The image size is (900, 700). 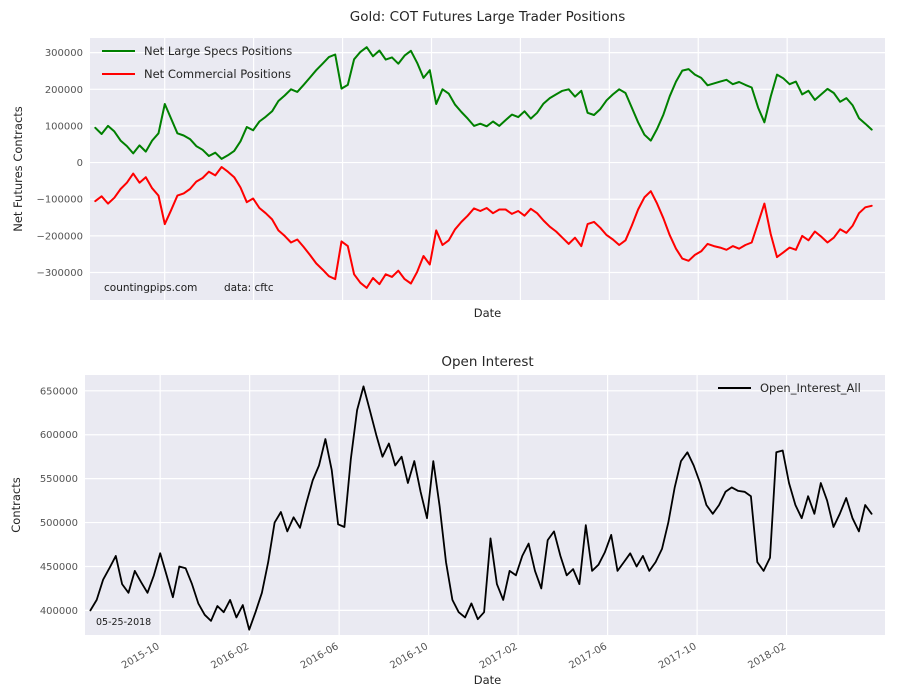 I want to click on svg-text: 2018-02, so click(x=767, y=656).